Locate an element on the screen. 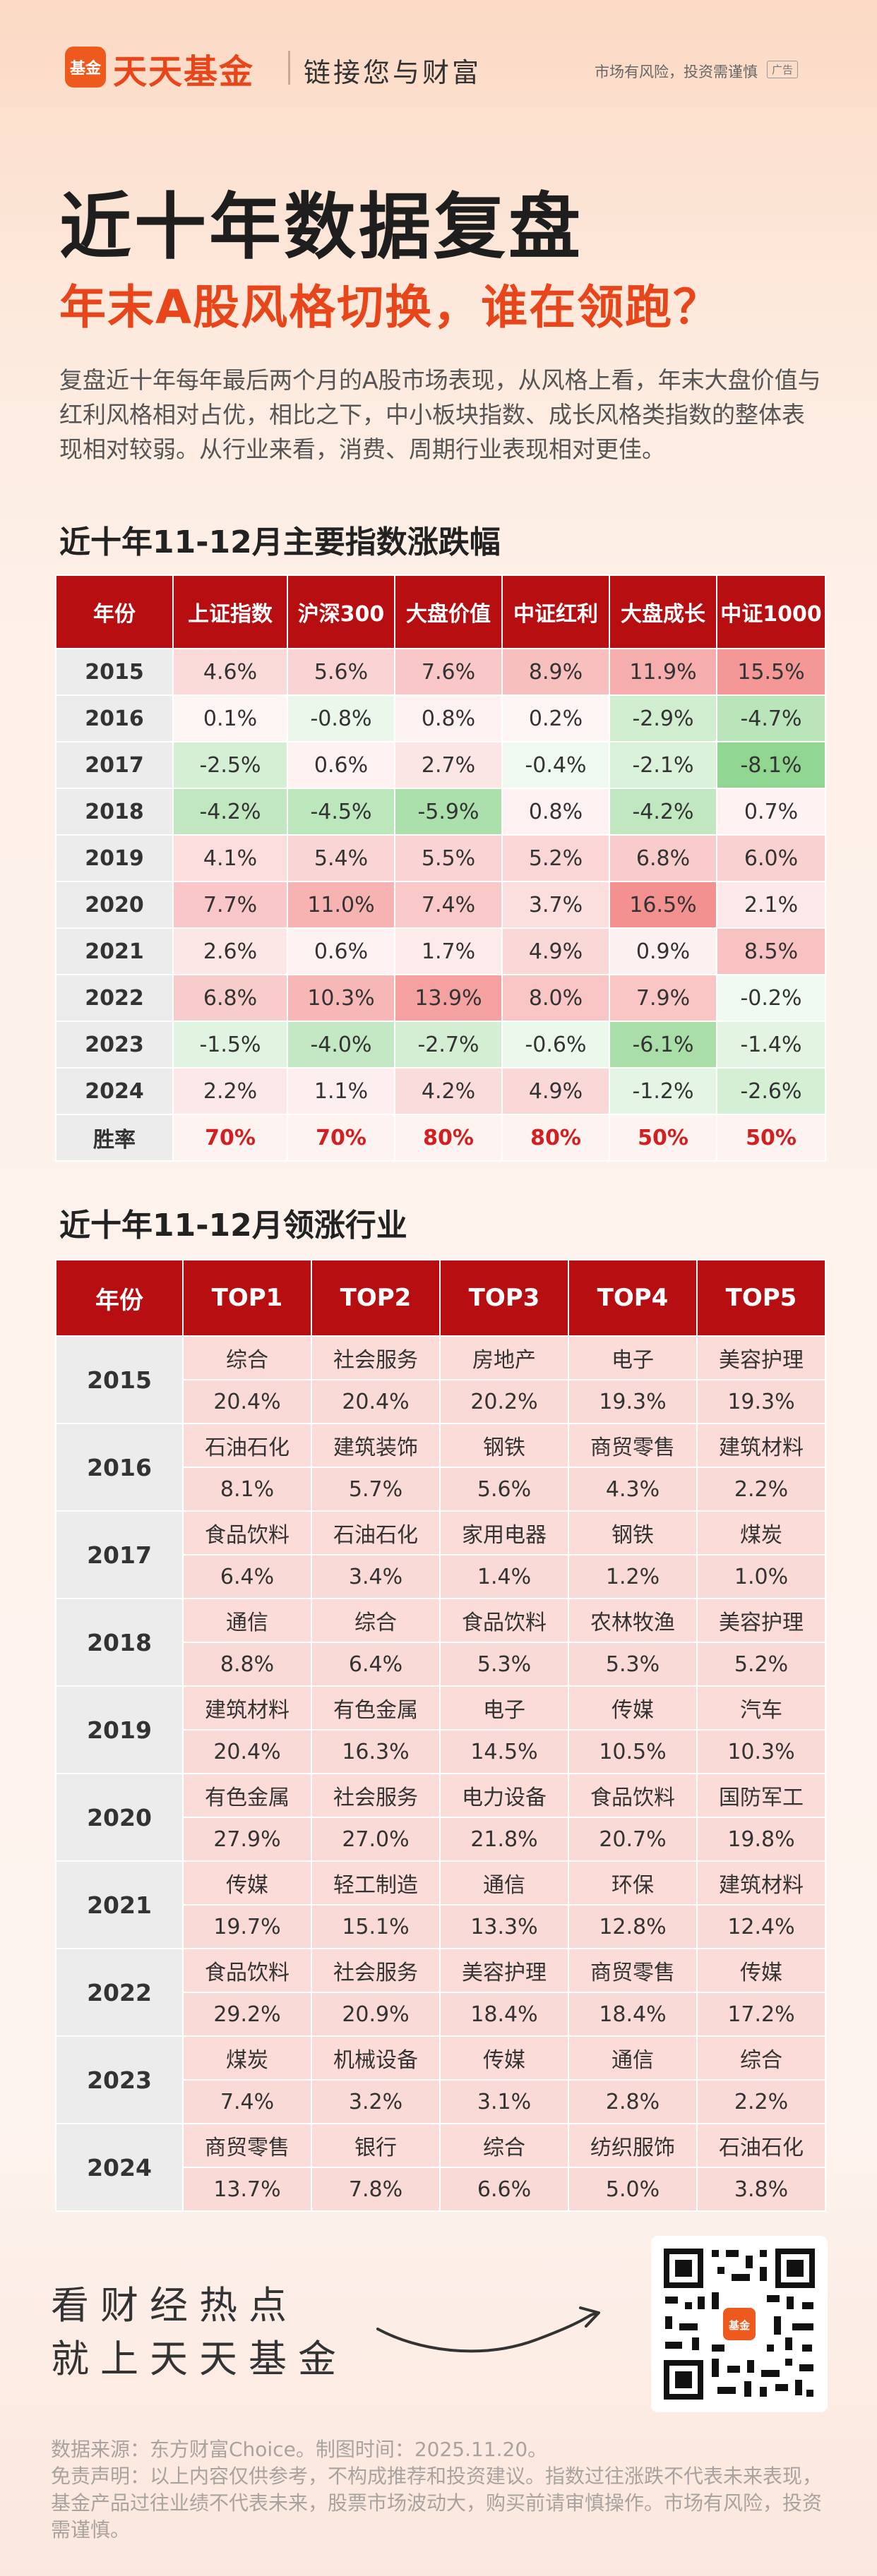  table-row: 6.4% 3.4% 1.4% 1.2% 1.0% is located at coordinates (441, 1576).